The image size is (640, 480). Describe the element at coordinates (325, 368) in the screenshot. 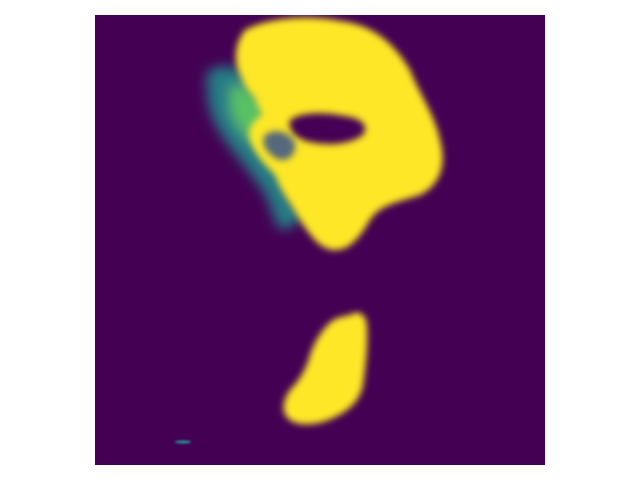

I see `lower-region` at that location.